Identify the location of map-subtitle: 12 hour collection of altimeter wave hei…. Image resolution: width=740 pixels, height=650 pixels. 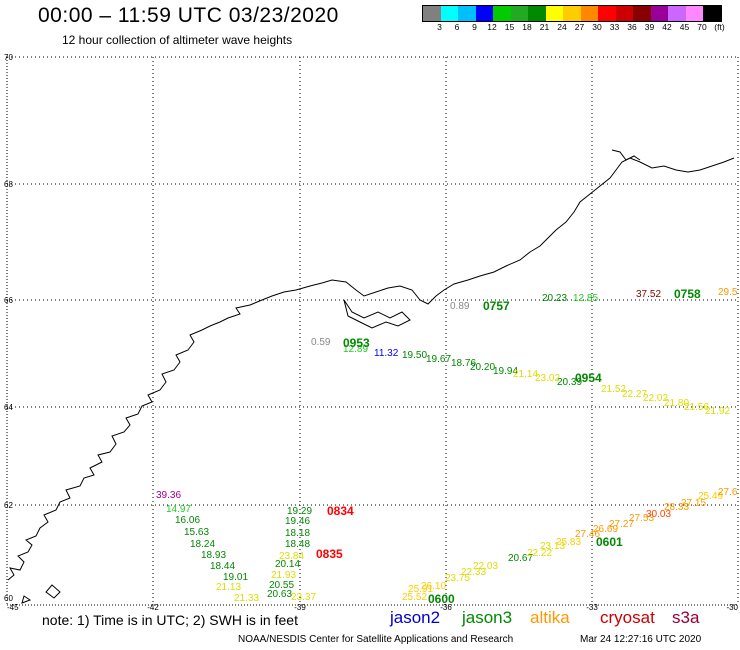
(177, 40).